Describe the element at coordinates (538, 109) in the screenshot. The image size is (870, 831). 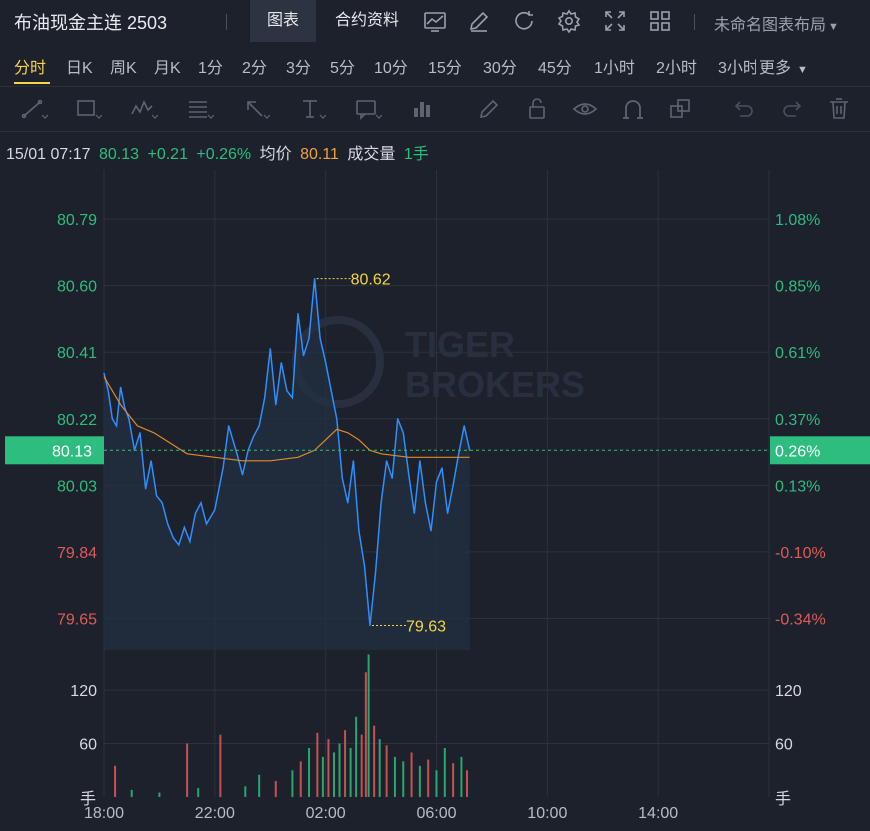
I see `lock-icon` at that location.